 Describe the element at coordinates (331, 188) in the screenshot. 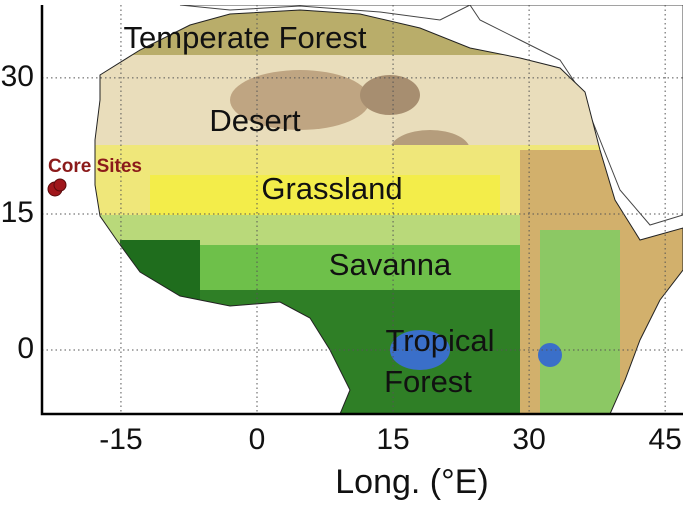

I see `region-label: Grassland` at that location.